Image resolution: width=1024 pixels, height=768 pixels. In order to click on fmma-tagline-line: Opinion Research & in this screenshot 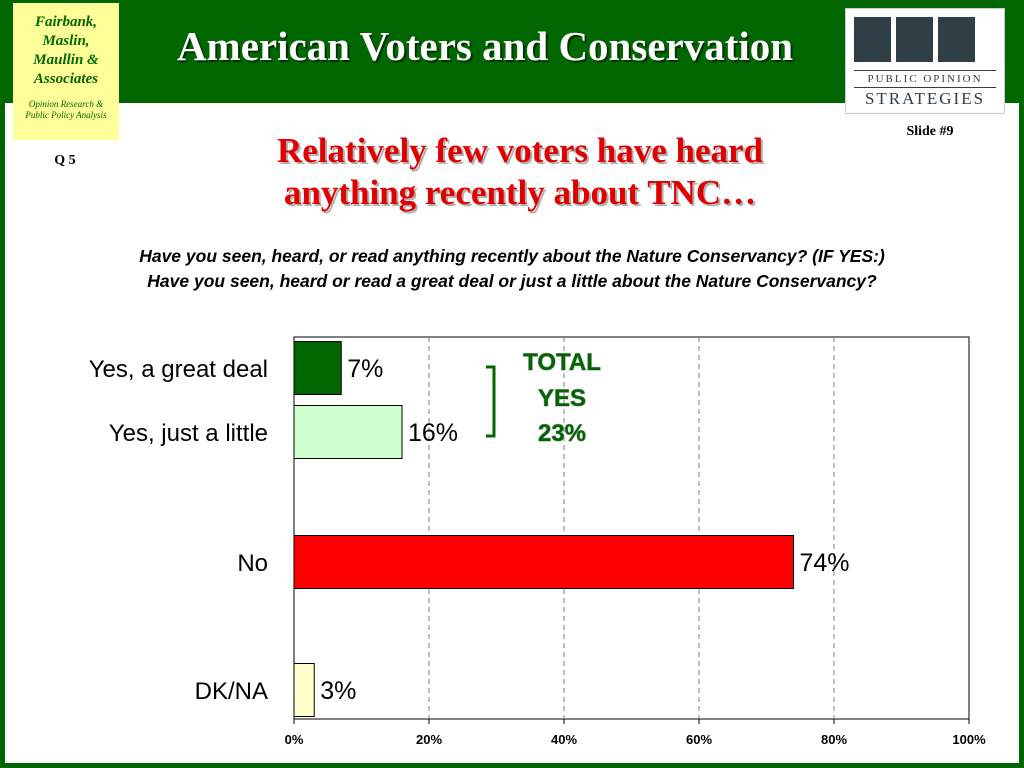, I will do `click(66, 104)`.